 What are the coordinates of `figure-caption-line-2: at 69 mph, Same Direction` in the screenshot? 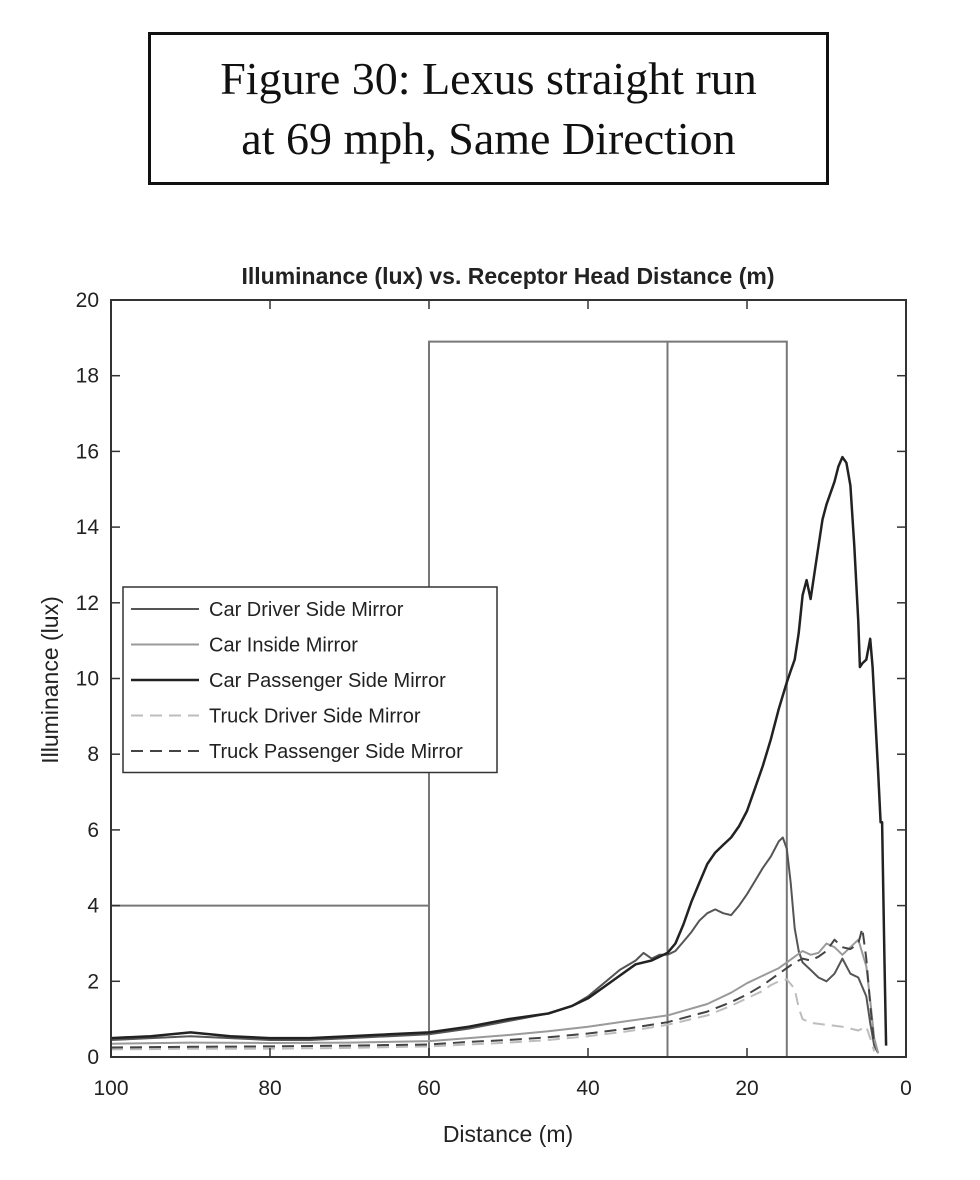 It's located at (488, 138).